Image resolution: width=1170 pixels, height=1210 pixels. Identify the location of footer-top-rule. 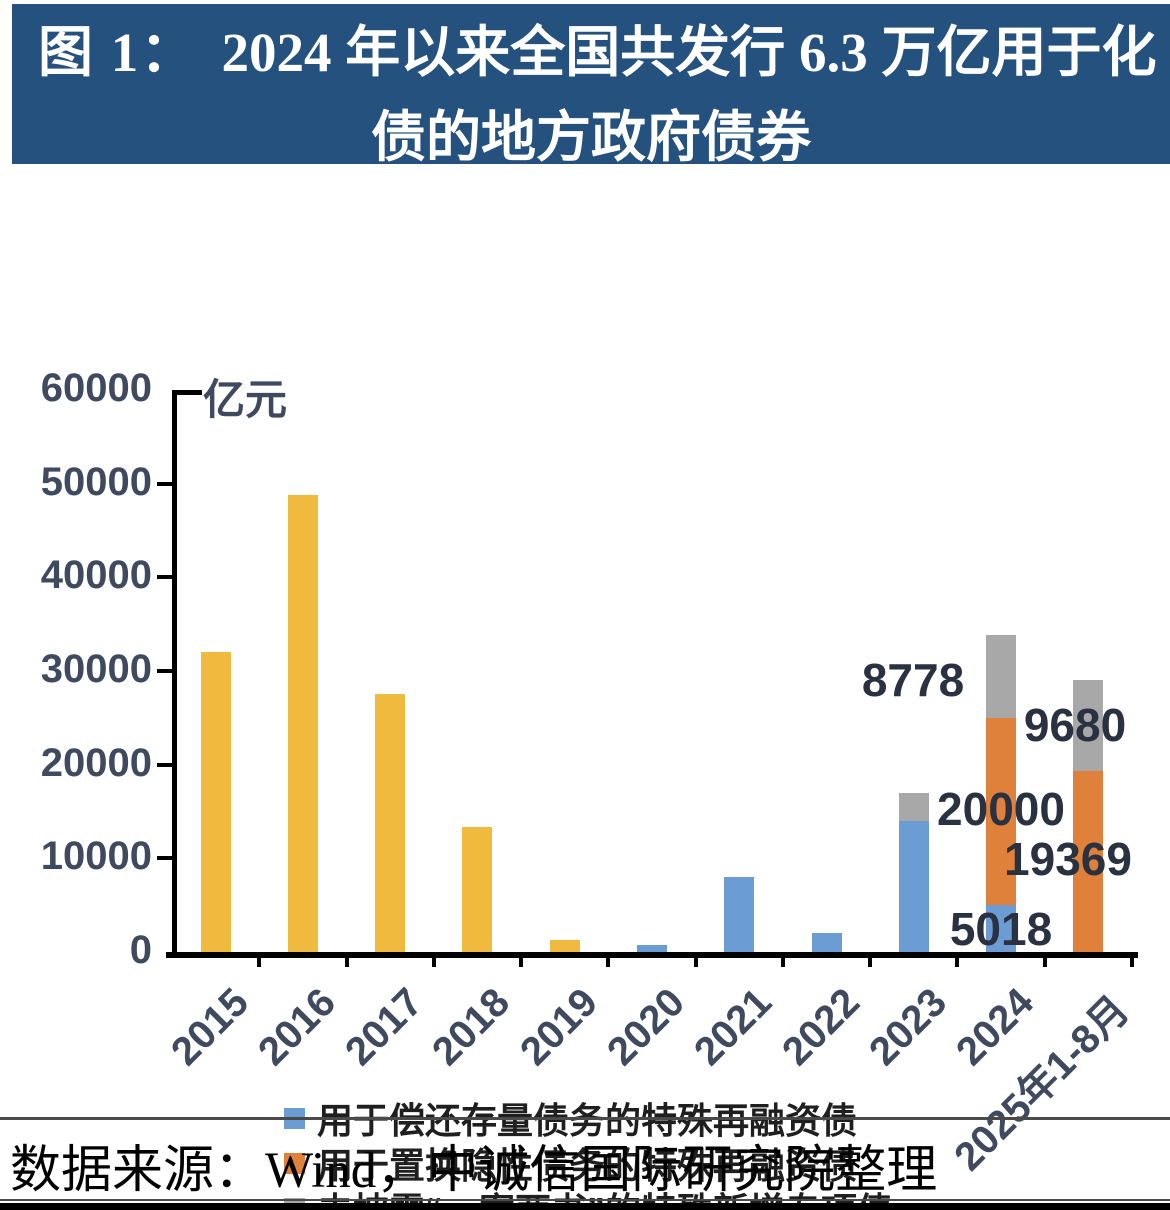
(585, 1118).